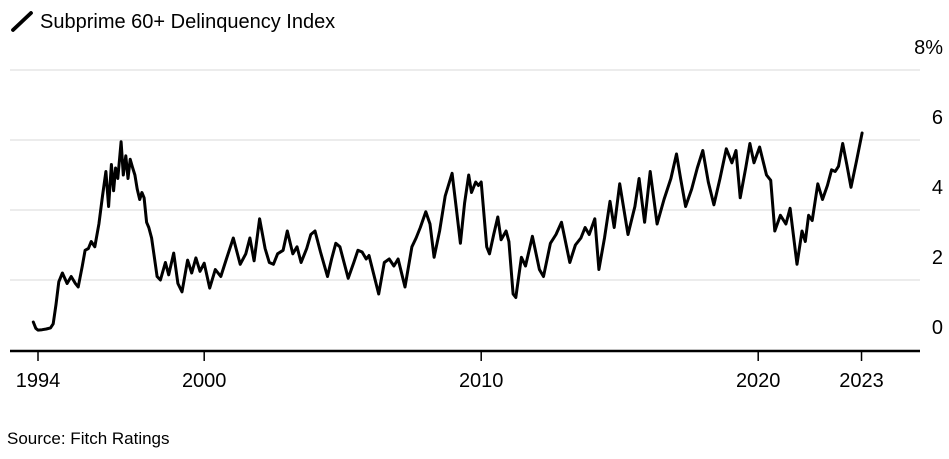  Describe the element at coordinates (861, 381) in the screenshot. I see `x-axis-label: 2023` at that location.